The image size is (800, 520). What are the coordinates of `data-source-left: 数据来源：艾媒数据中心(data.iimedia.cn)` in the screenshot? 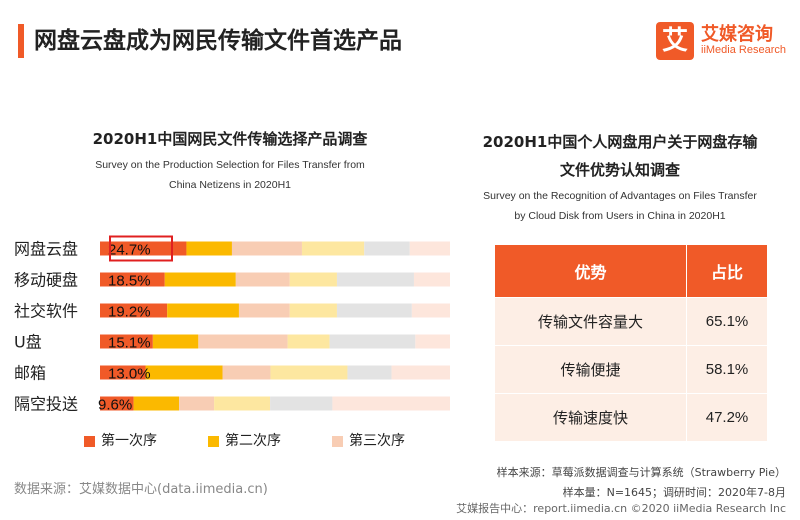 It's located at (141, 489).